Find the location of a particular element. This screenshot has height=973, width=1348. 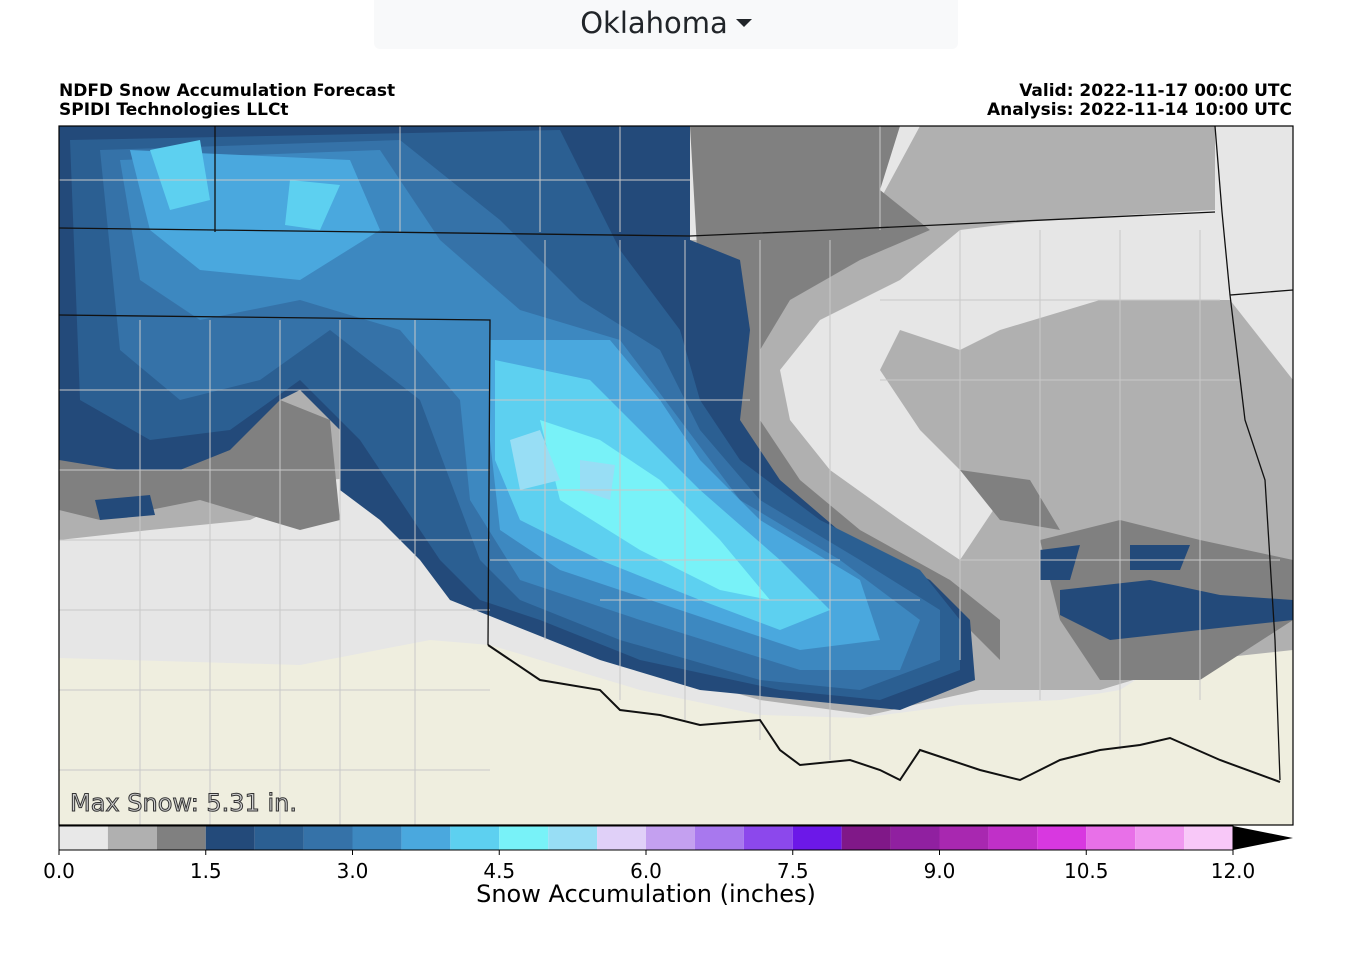

analysis-time: Analysis: 2022-11-14 10:00 UTC is located at coordinates (1139, 110).